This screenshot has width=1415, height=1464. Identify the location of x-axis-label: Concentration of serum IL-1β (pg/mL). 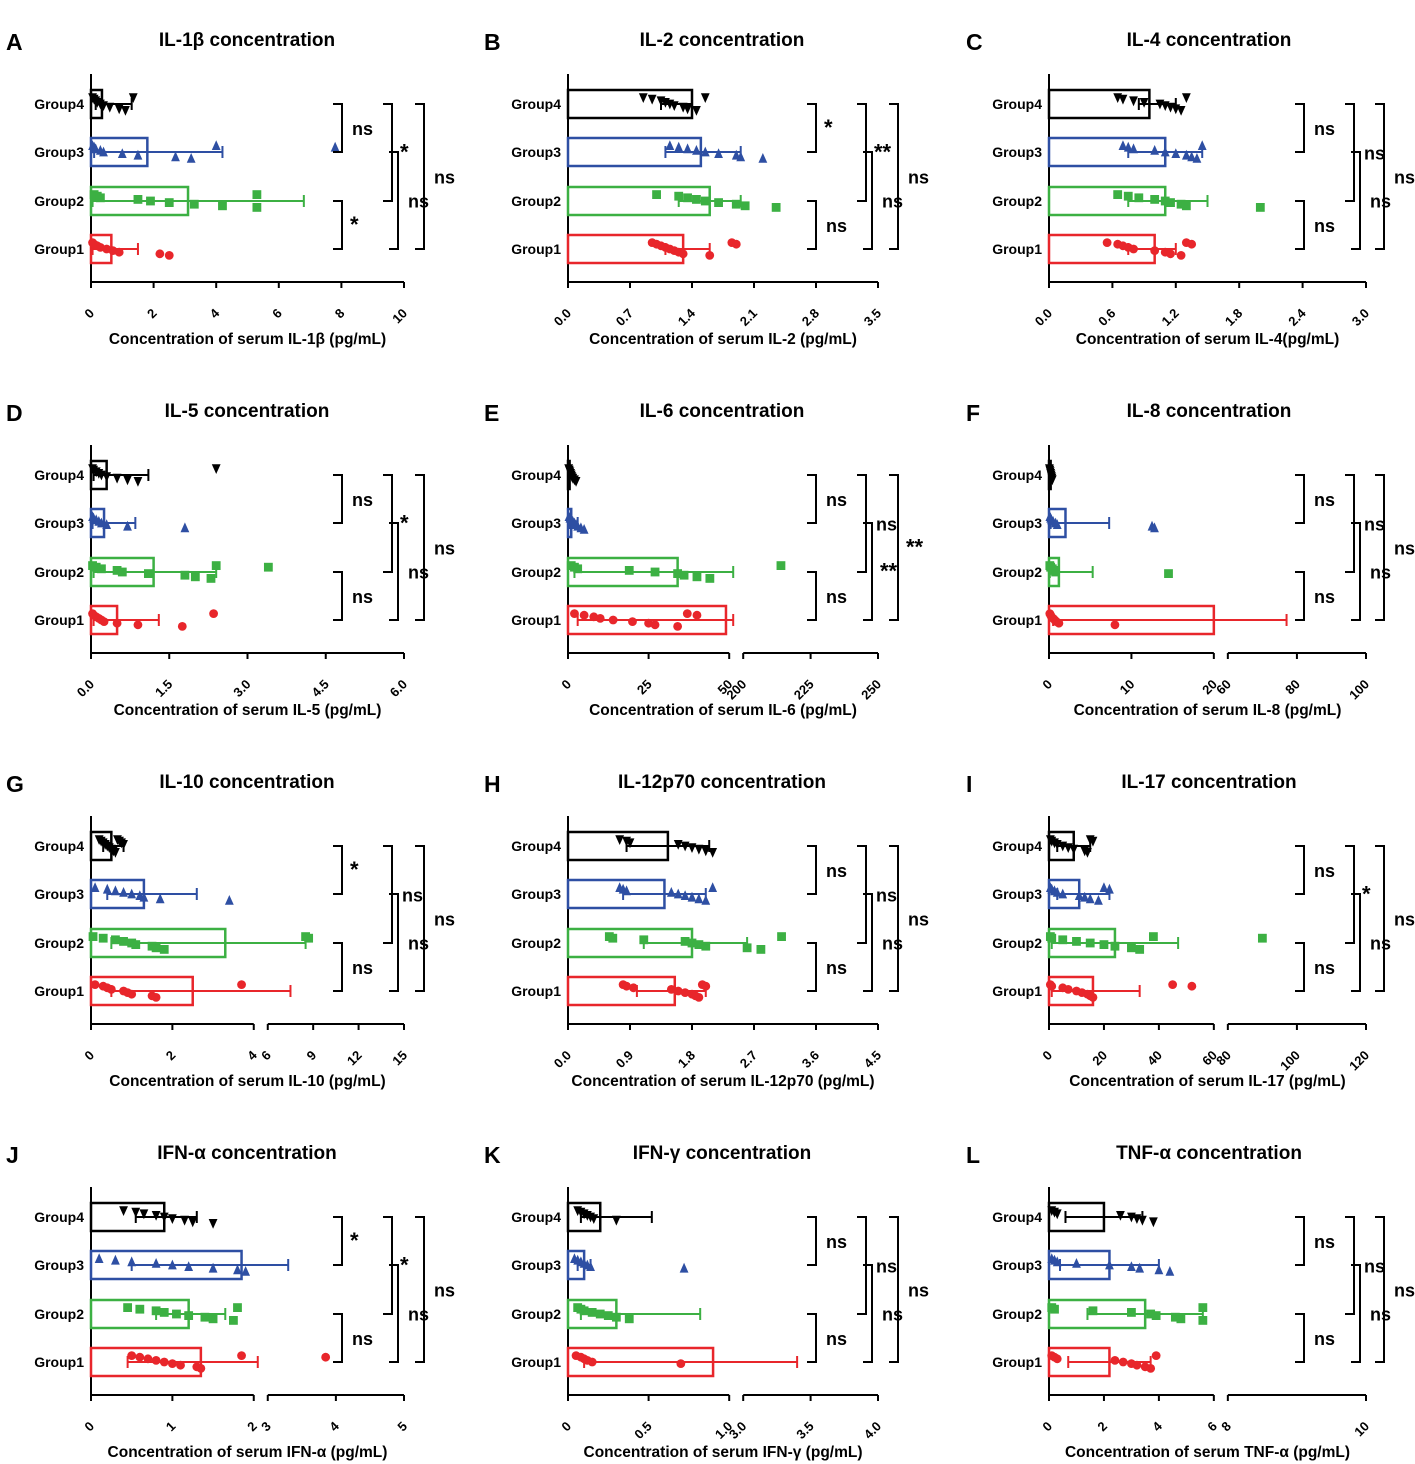
(247, 339).